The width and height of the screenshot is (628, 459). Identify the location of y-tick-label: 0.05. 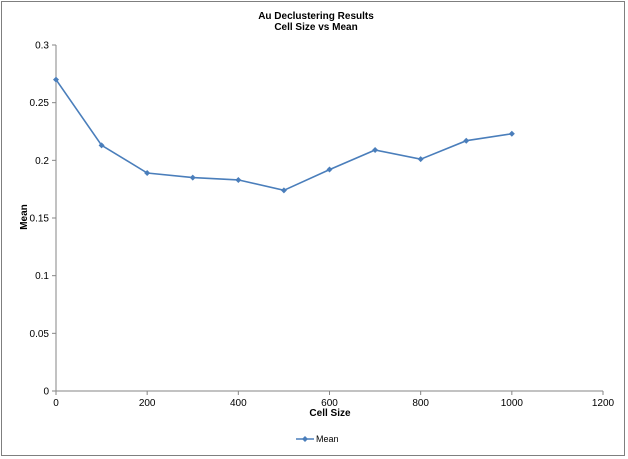
(40, 334).